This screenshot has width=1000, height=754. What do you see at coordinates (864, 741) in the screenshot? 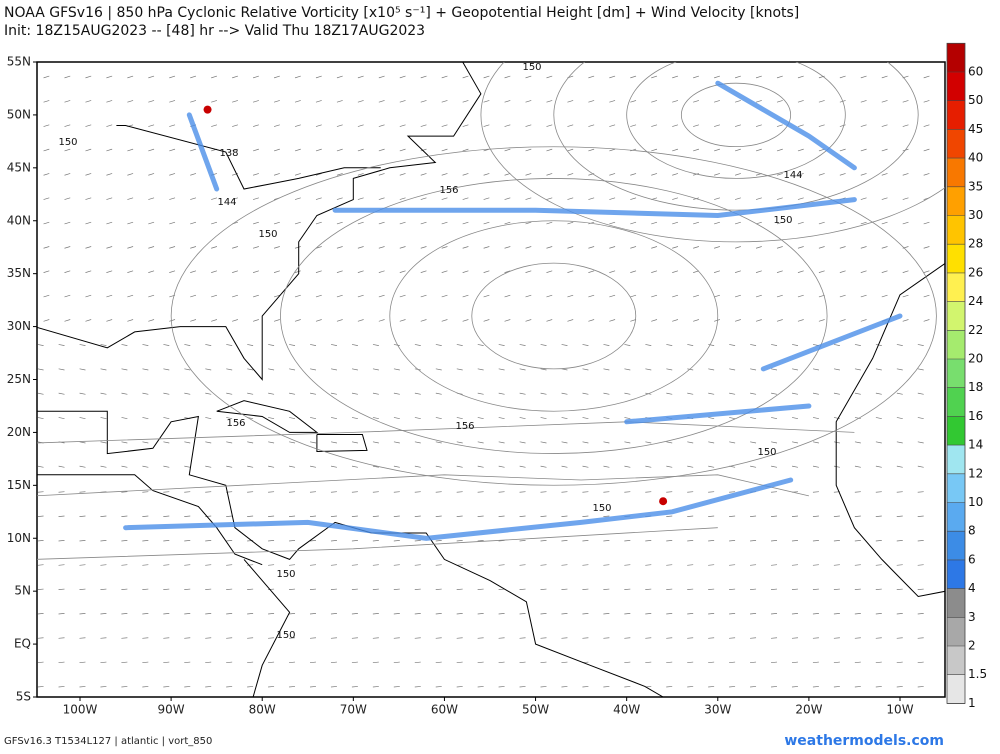
I see `brand: weathermodels.com` at bounding box center [864, 741].